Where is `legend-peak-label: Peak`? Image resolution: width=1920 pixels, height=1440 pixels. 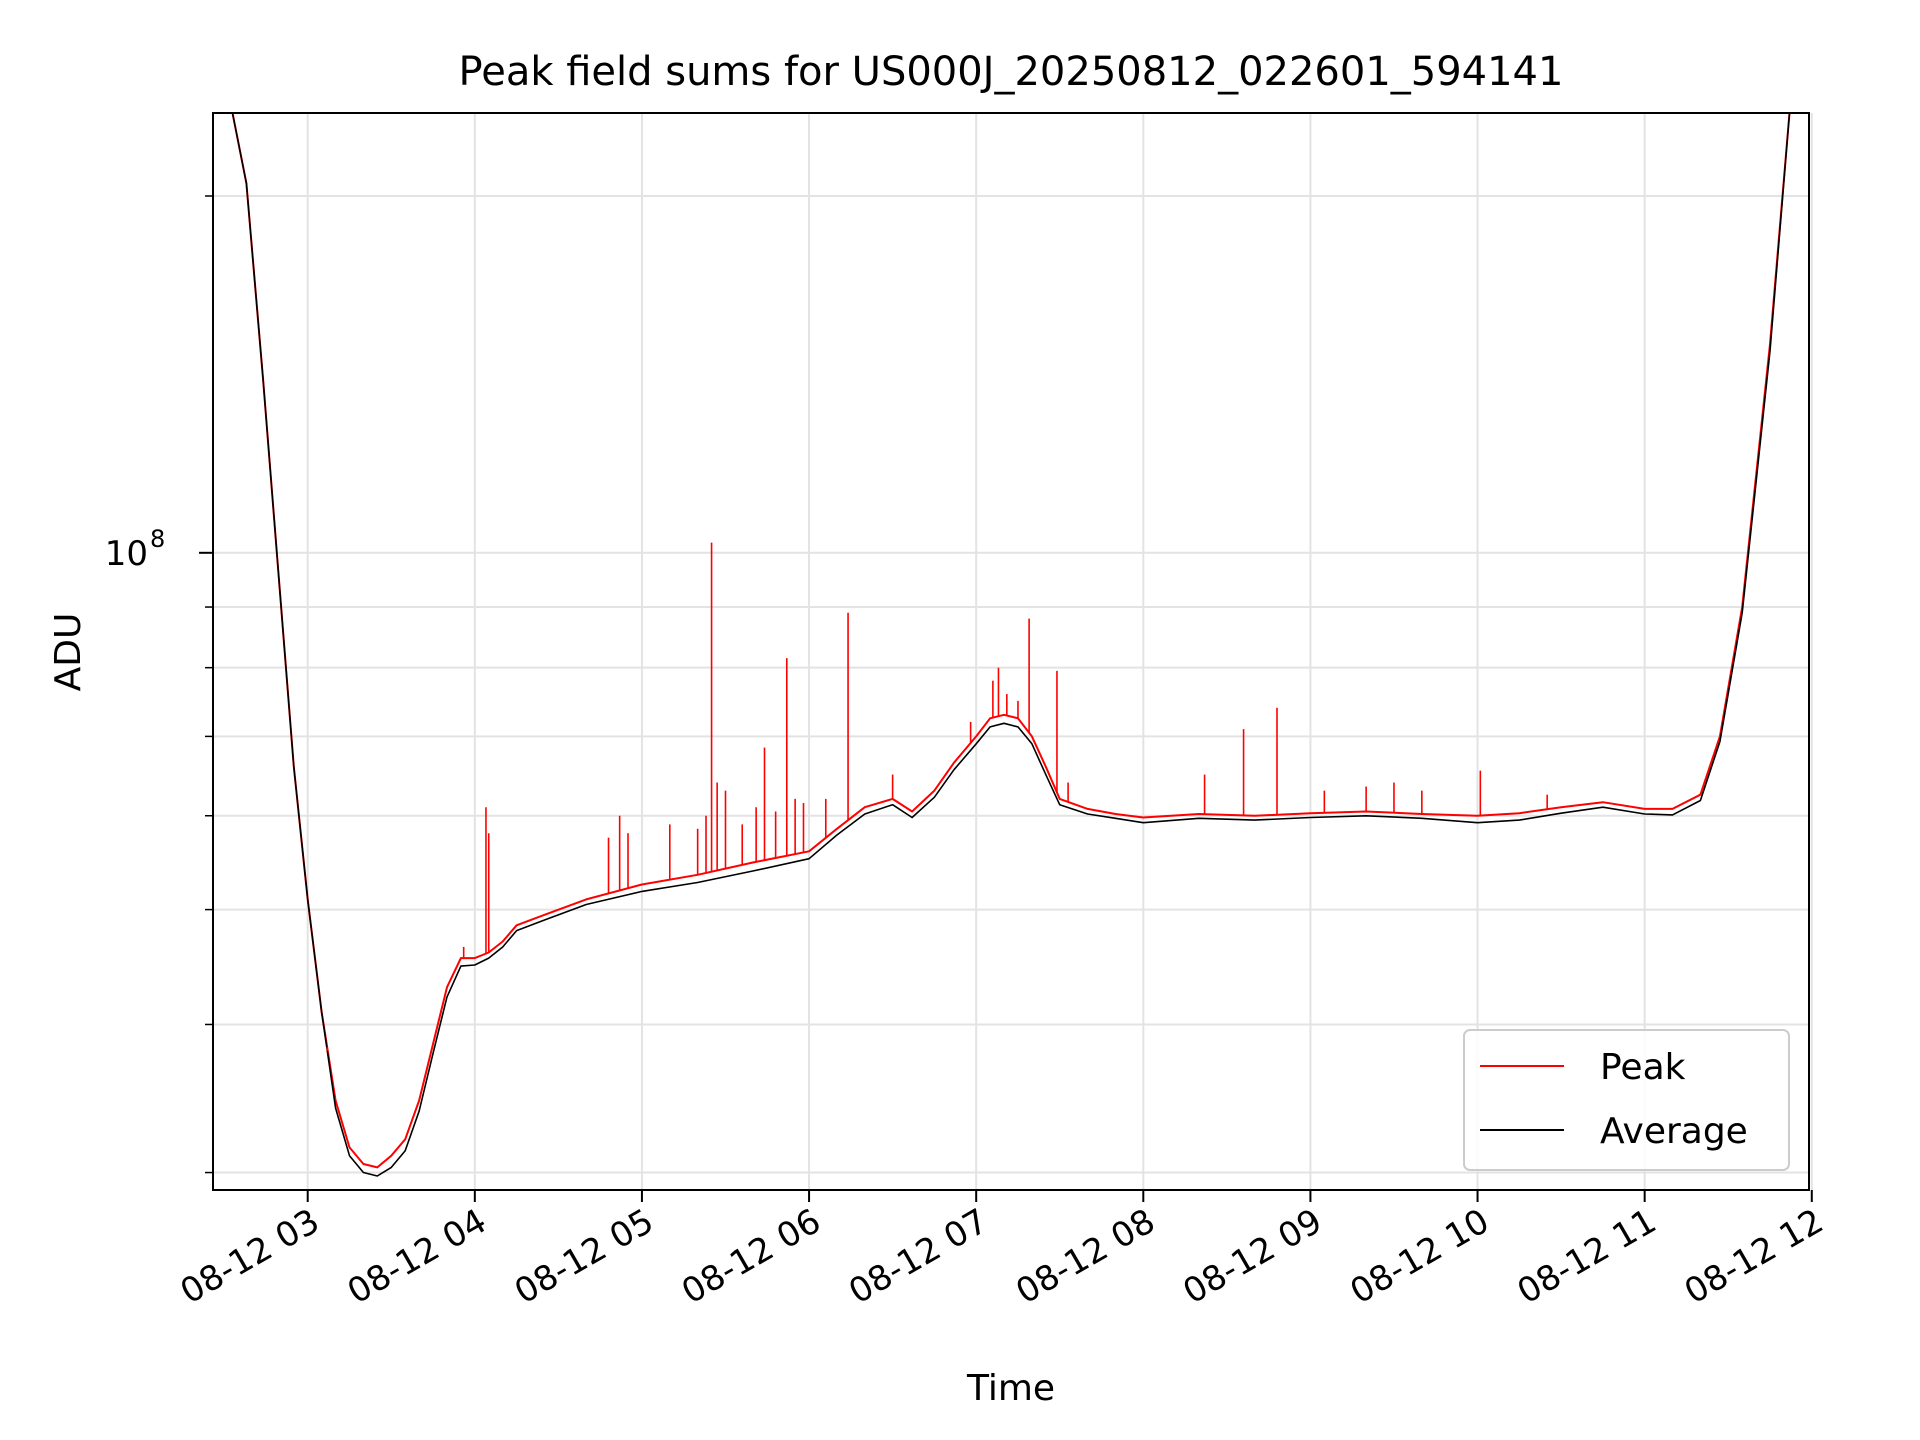 legend-peak-label: Peak is located at coordinates (1643, 1067).